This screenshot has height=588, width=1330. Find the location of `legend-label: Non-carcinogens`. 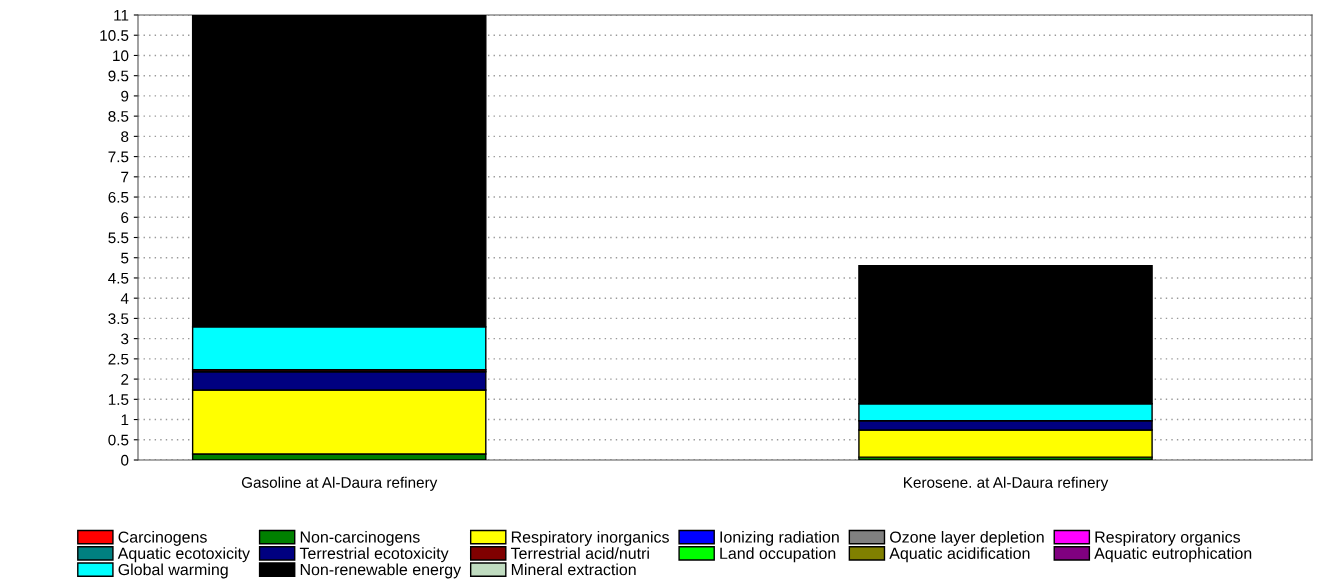

legend-label: Non-carcinogens is located at coordinates (360, 538).